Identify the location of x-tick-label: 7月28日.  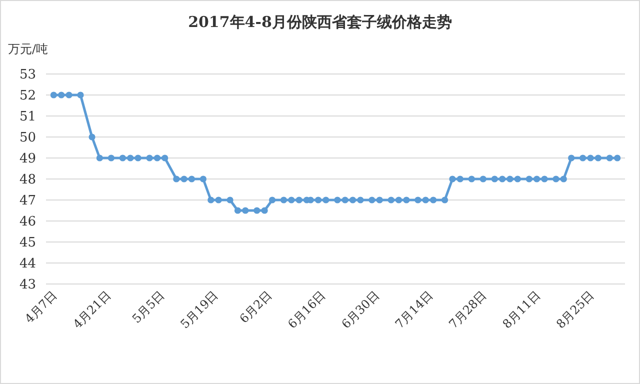
(468, 310).